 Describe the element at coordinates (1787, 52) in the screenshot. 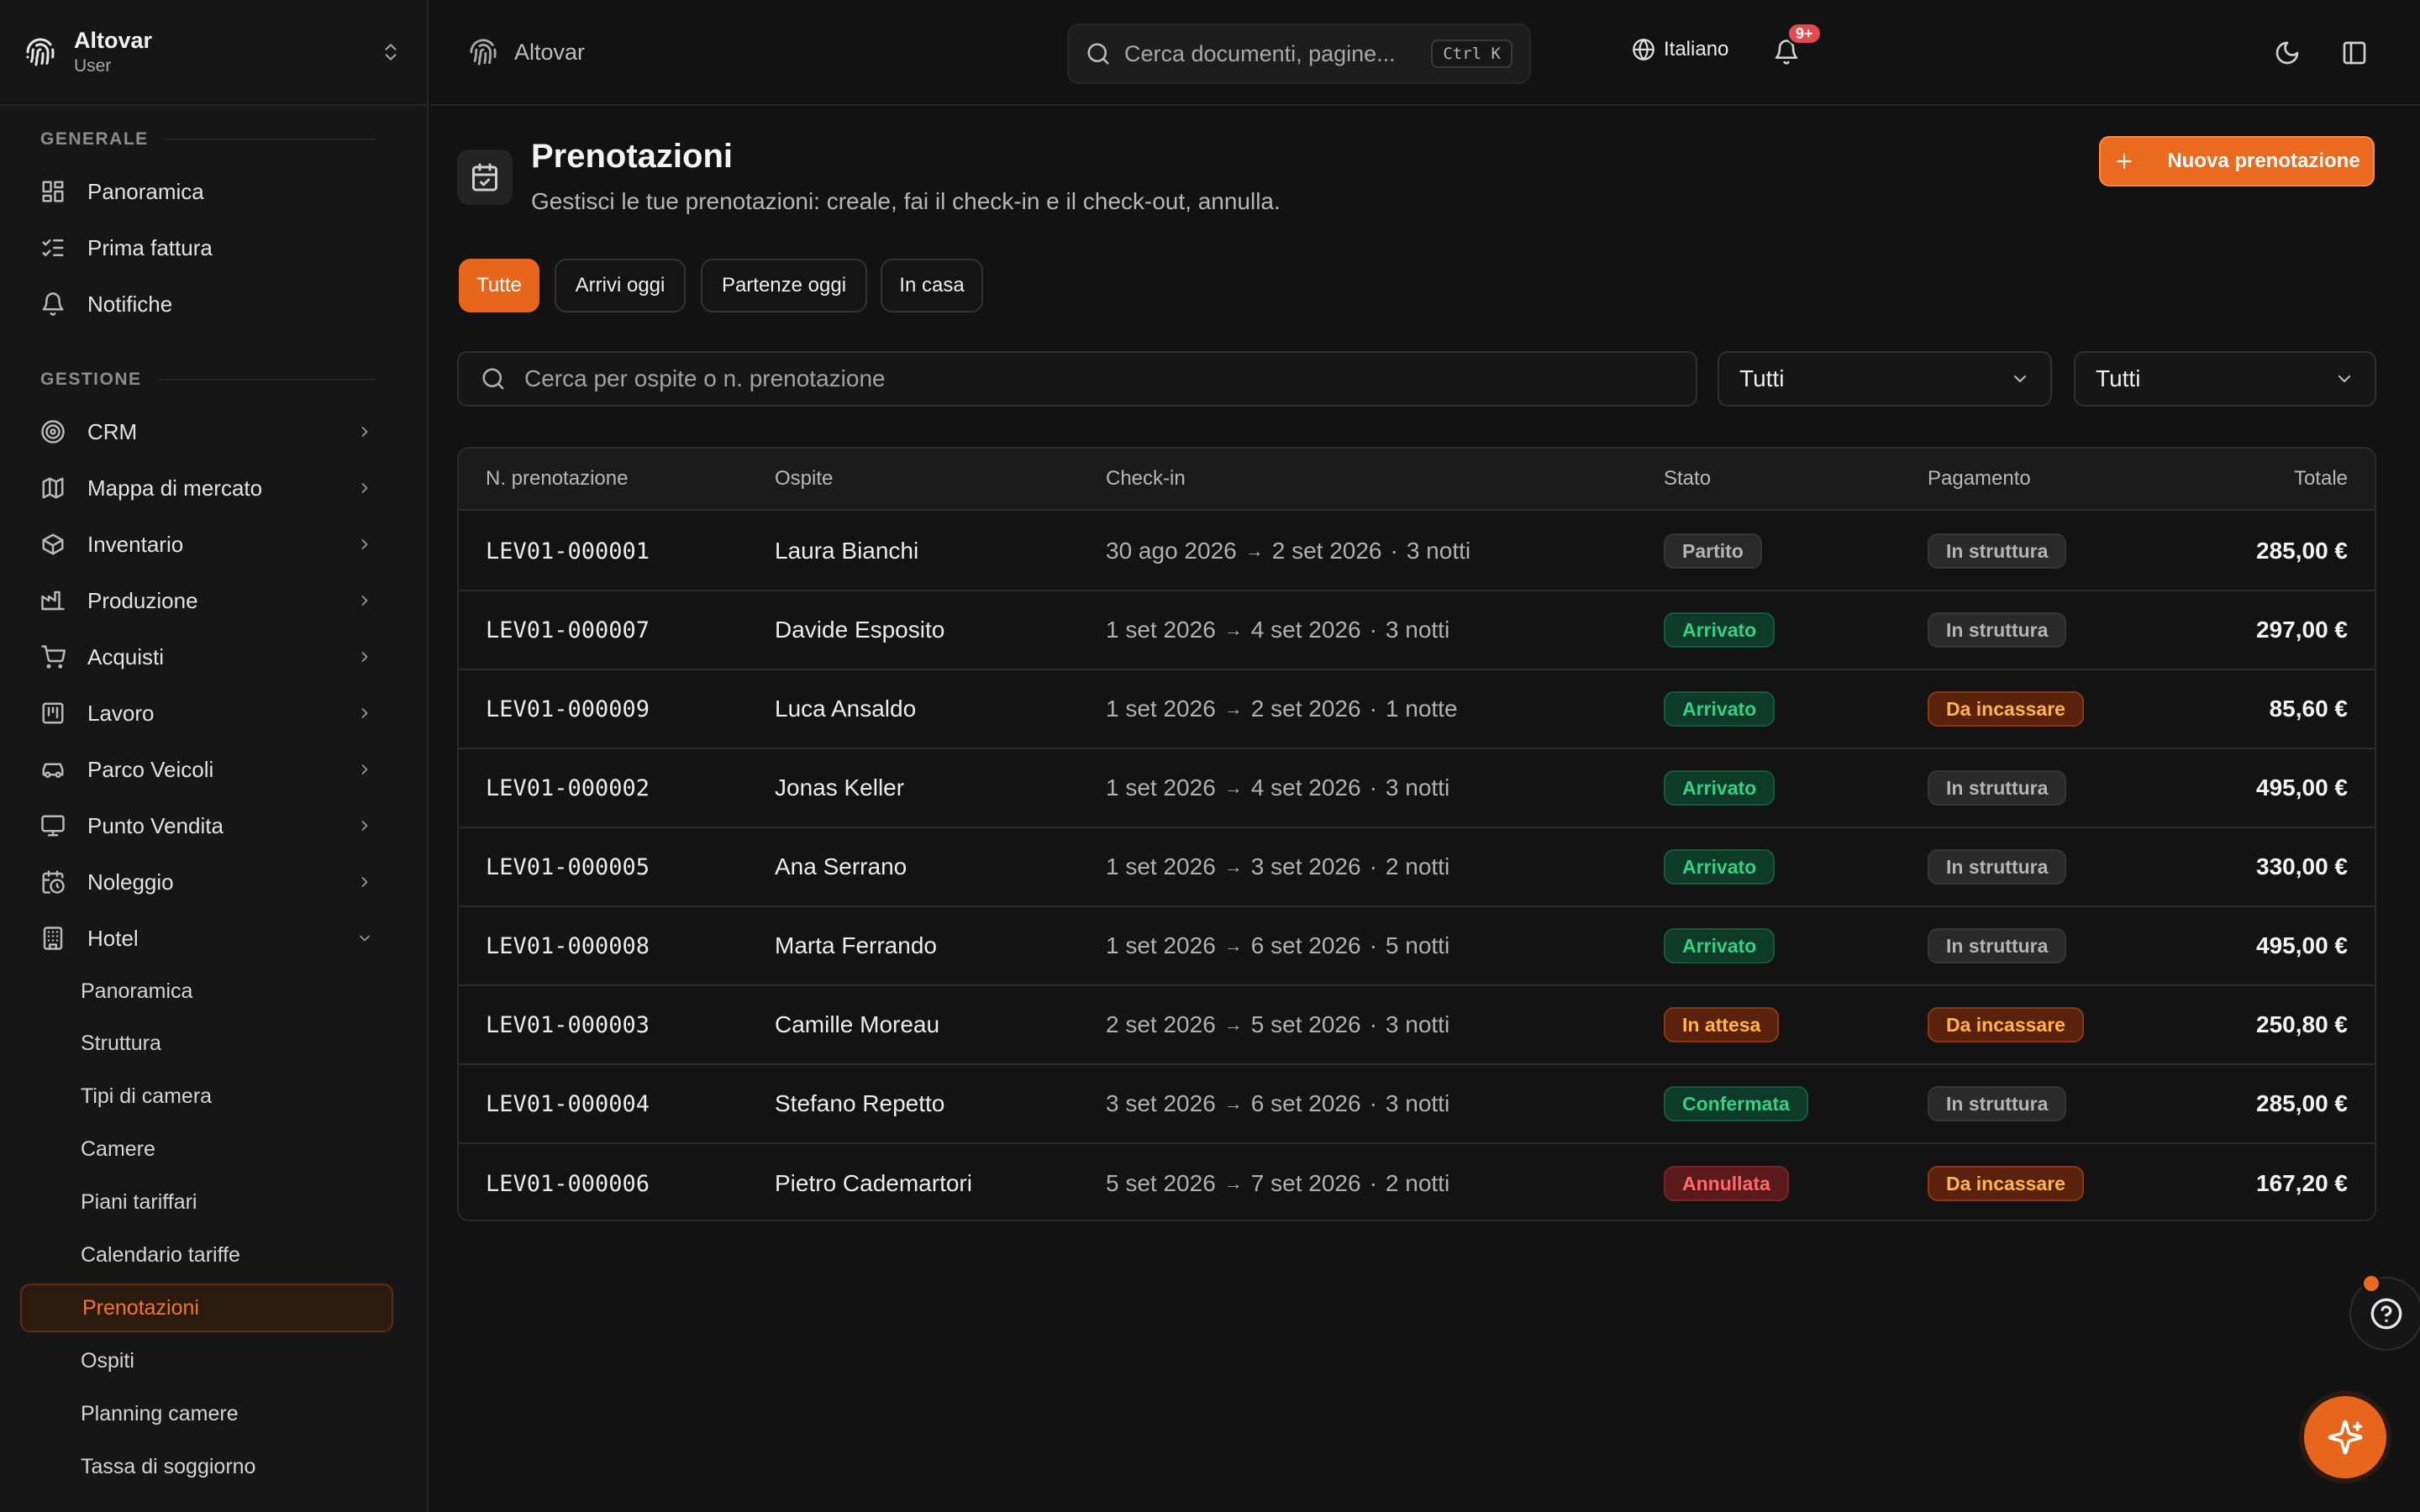

I see `notifications-bell-icon` at that location.